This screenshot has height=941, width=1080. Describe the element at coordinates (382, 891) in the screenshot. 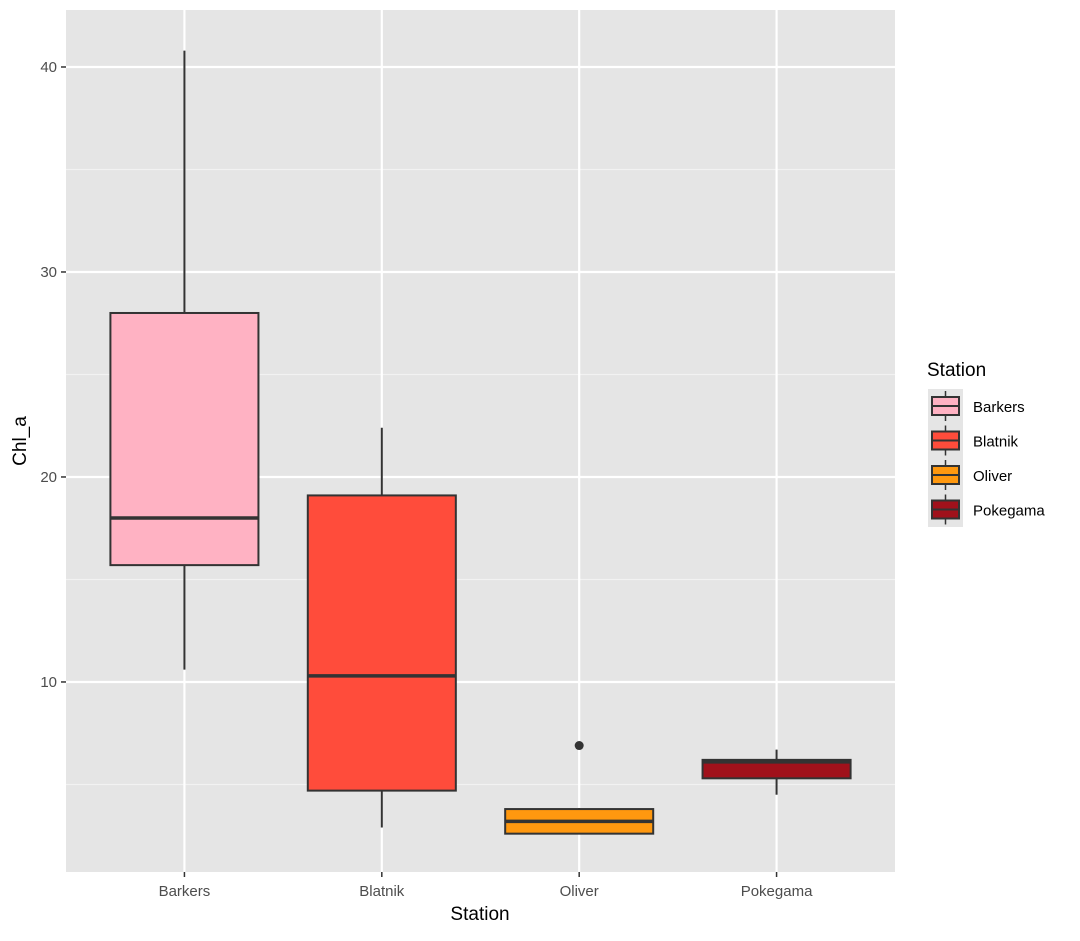

I see `x-tick-label: Blatnik` at that location.